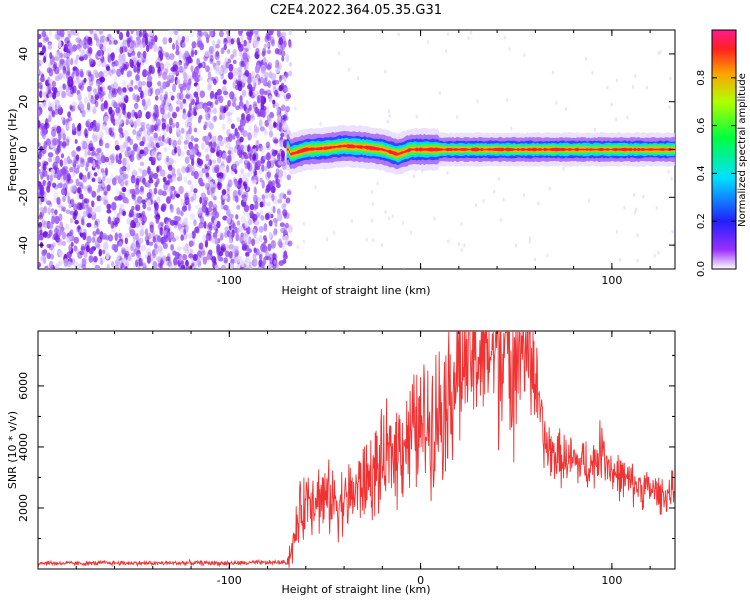 This screenshot has width=750, height=600. Describe the element at coordinates (701, 173) in the screenshot. I see `colorbar-tick-label: 0.4` at that location.